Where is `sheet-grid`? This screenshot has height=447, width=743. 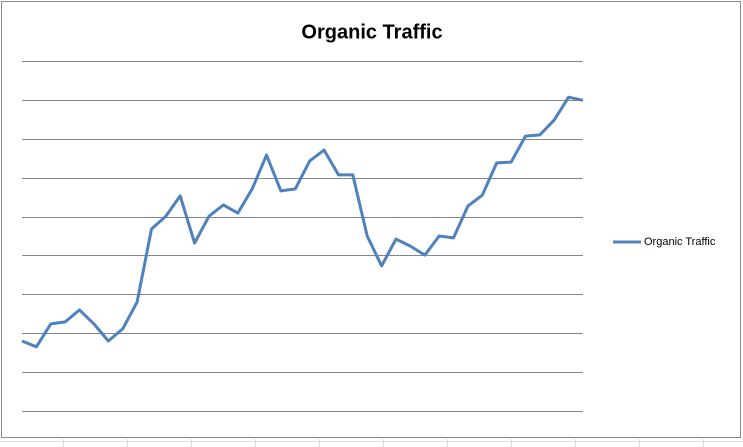
sheet-grid is located at coordinates (371, 443).